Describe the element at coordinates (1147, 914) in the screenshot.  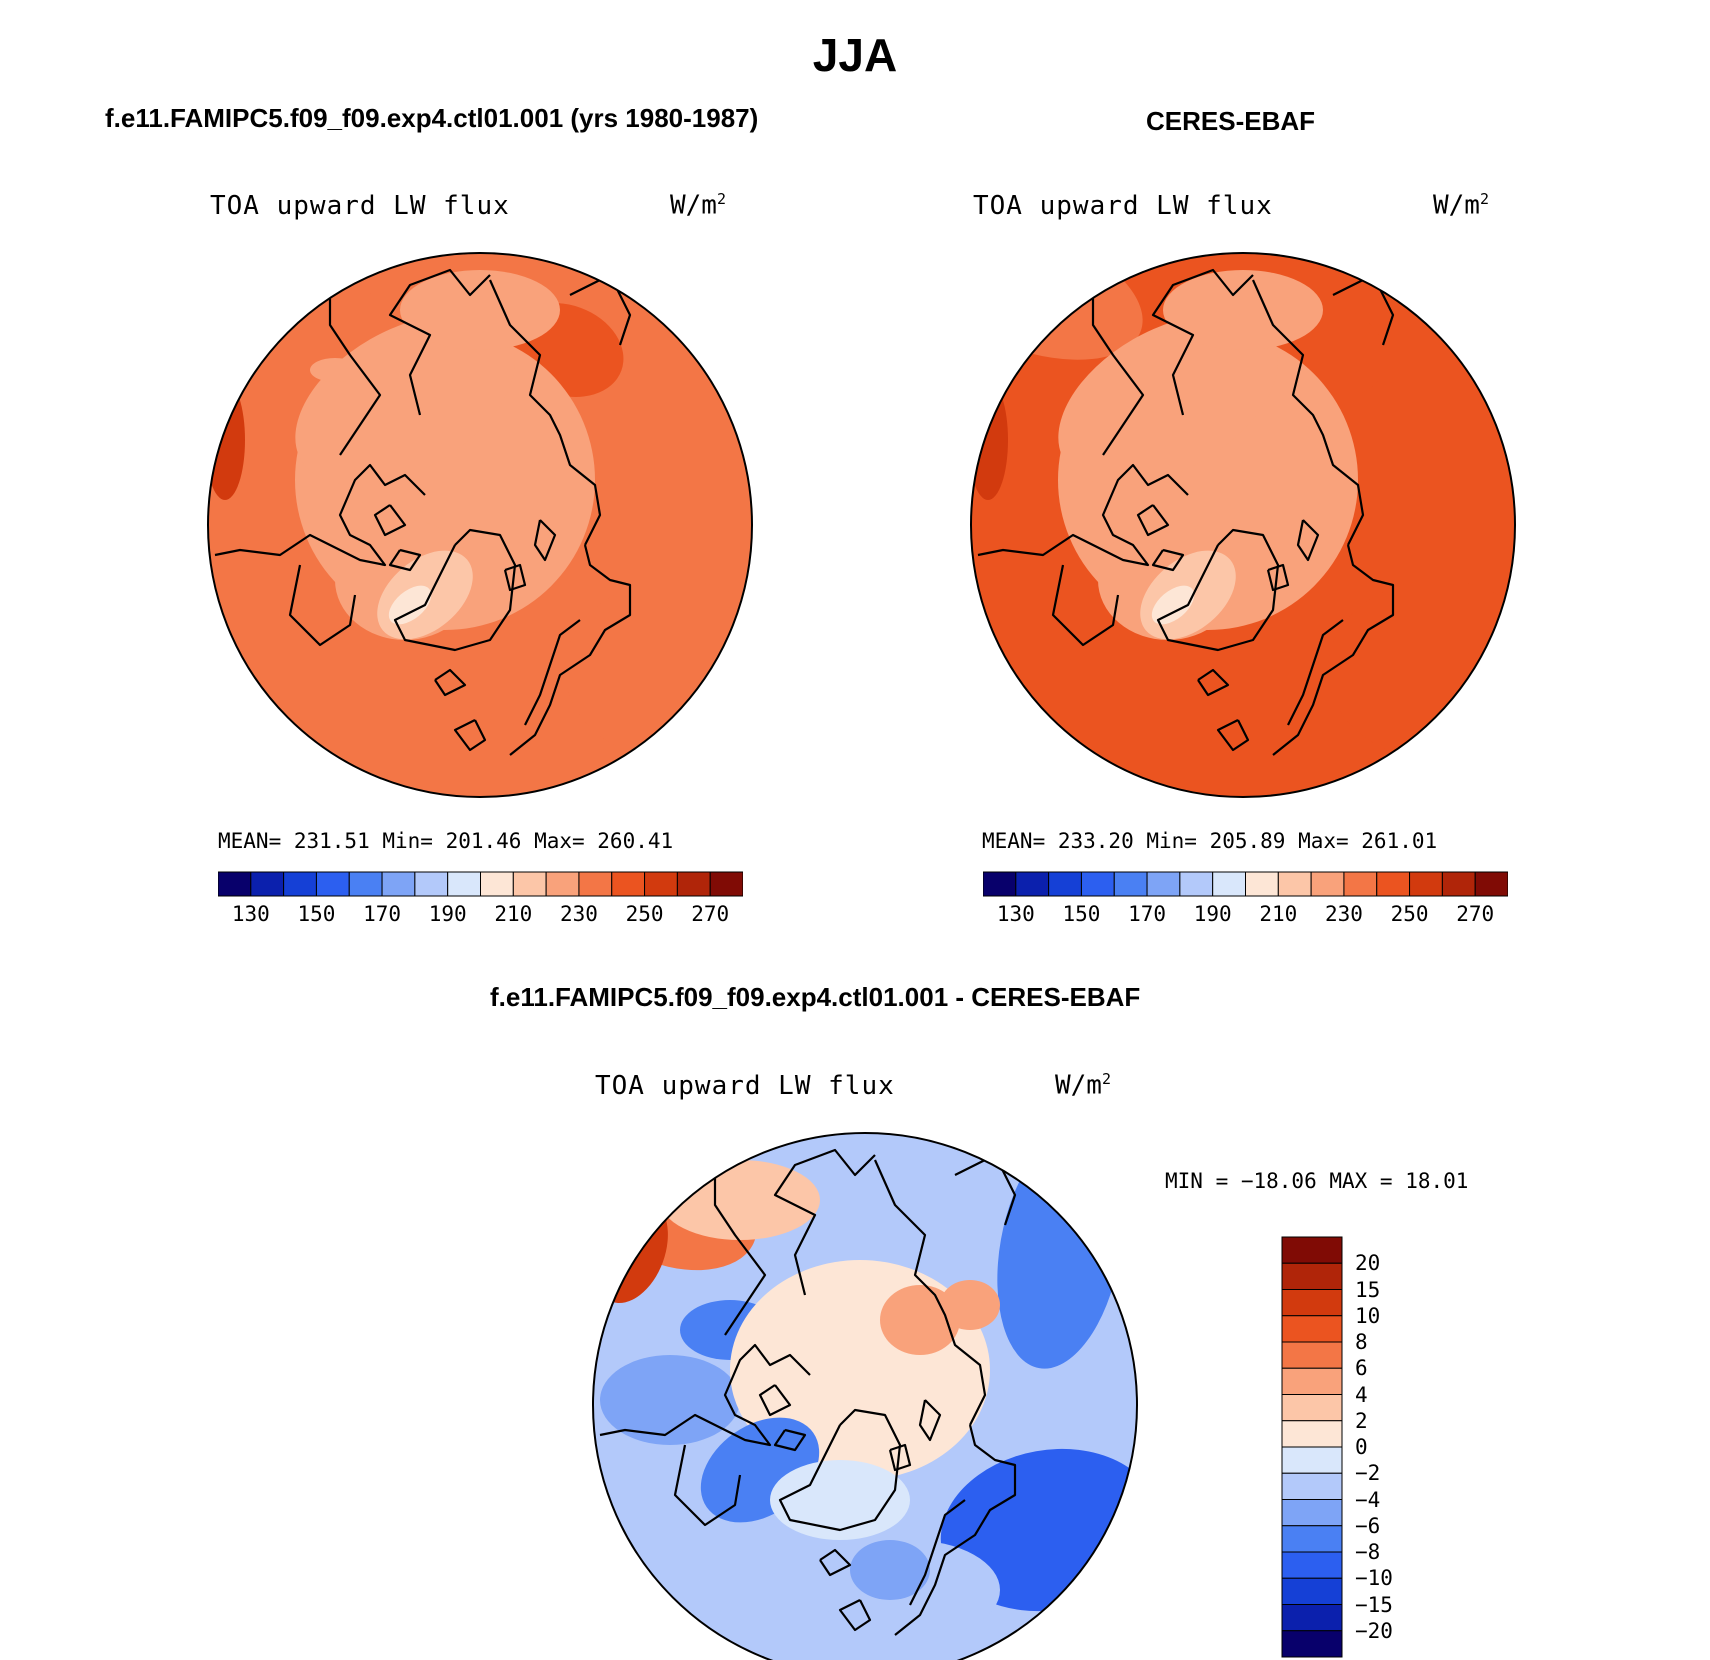
I see `obs-colorbar-tick-label: 170` at that location.